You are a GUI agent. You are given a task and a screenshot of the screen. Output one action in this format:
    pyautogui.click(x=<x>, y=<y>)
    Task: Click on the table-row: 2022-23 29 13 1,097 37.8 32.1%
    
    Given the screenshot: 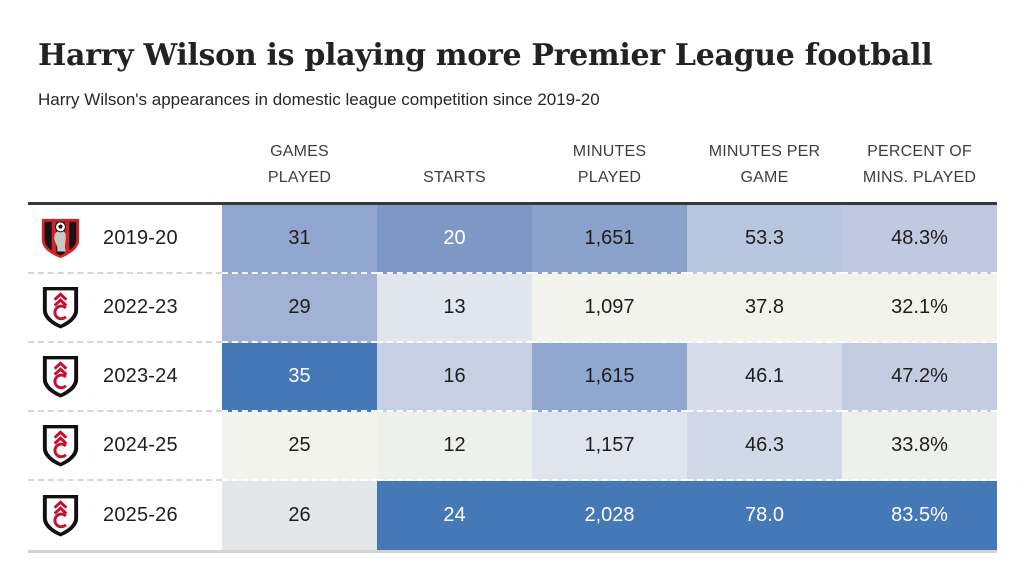 What is the action you would take?
    pyautogui.click(x=512, y=308)
    